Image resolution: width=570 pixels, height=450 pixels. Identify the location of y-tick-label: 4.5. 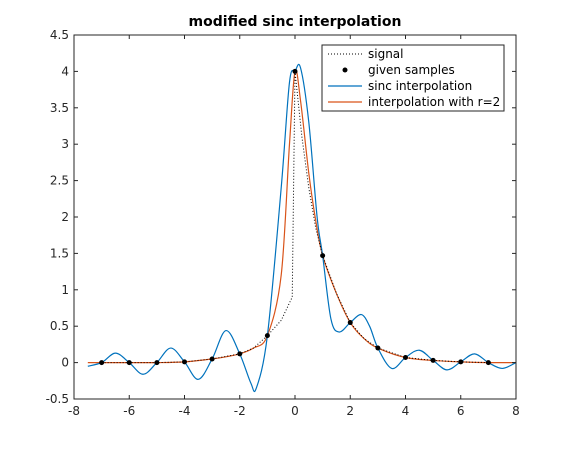
(59, 35).